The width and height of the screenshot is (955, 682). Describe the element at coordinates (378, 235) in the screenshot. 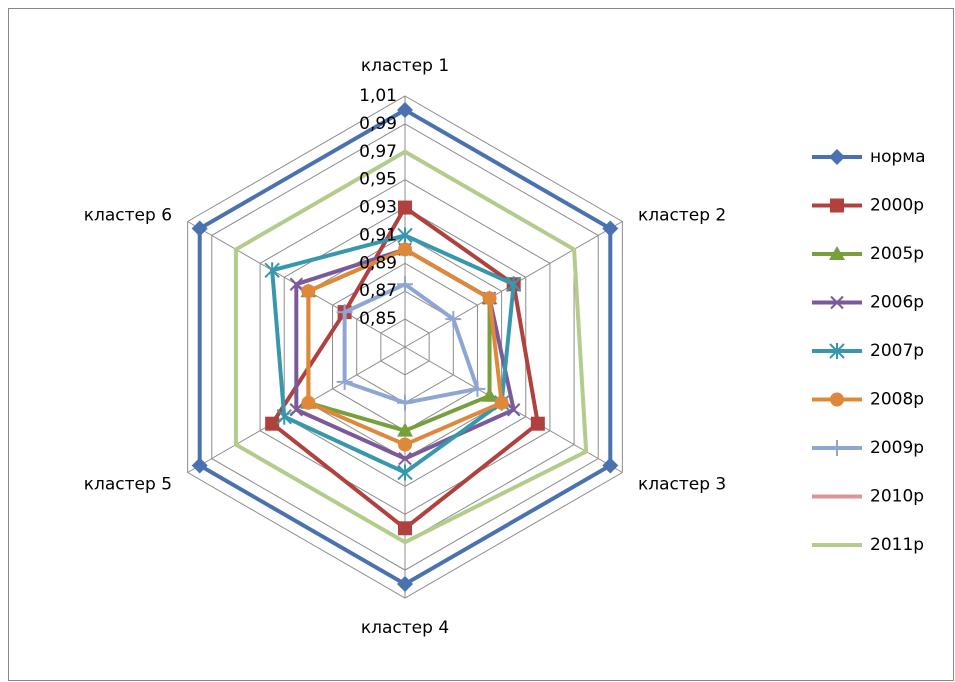

I see `y-tick-label: 0,91` at that location.